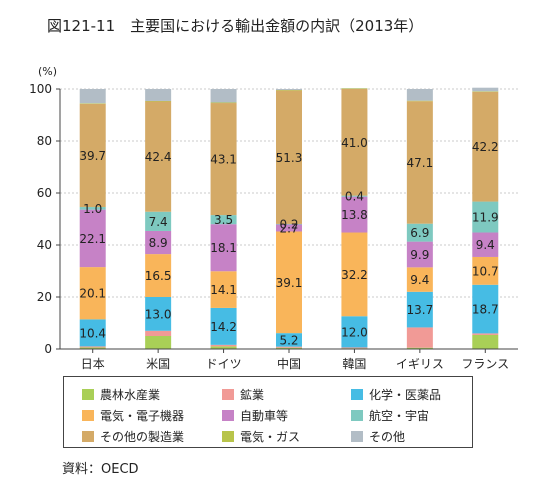 The width and height of the screenshot is (534, 484). What do you see at coordinates (419, 163) in the screenshot?
I see `data-label-5-6: 47.1` at bounding box center [419, 163].